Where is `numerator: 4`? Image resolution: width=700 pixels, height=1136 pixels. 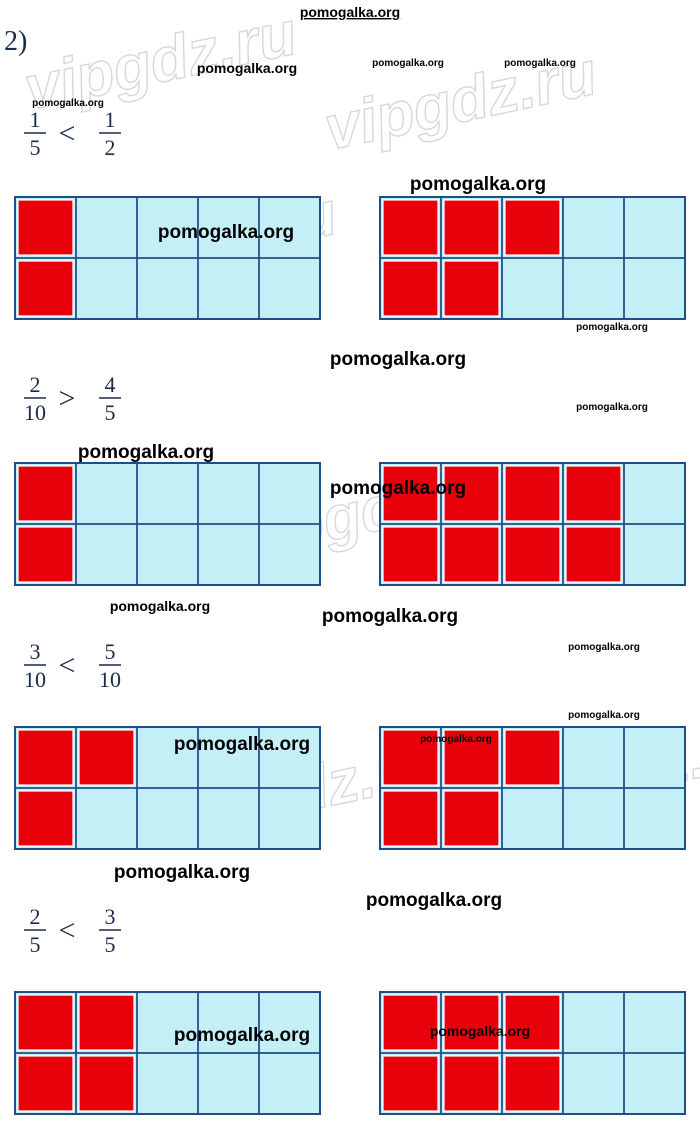 numerator: 4 is located at coordinates (110, 384).